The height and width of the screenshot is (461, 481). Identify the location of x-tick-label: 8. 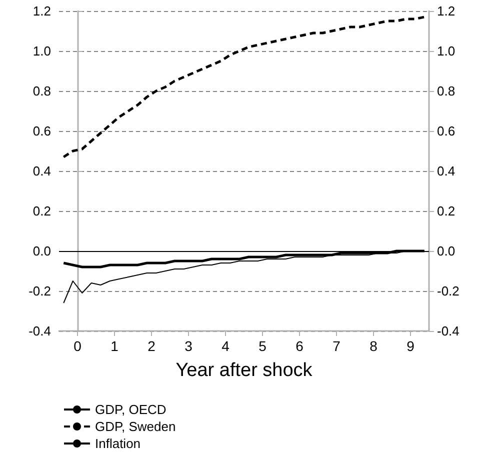
(374, 346).